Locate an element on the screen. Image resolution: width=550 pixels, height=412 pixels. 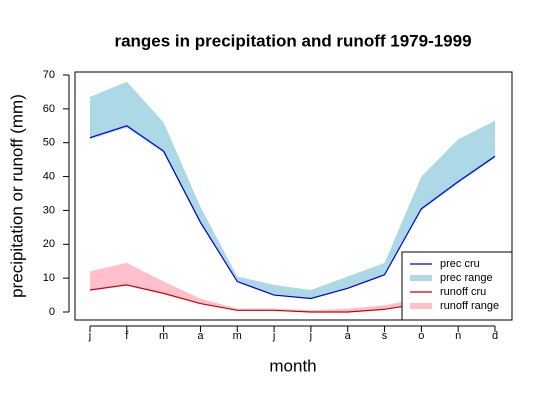
y-tick-label: 60 is located at coordinates (49, 109).